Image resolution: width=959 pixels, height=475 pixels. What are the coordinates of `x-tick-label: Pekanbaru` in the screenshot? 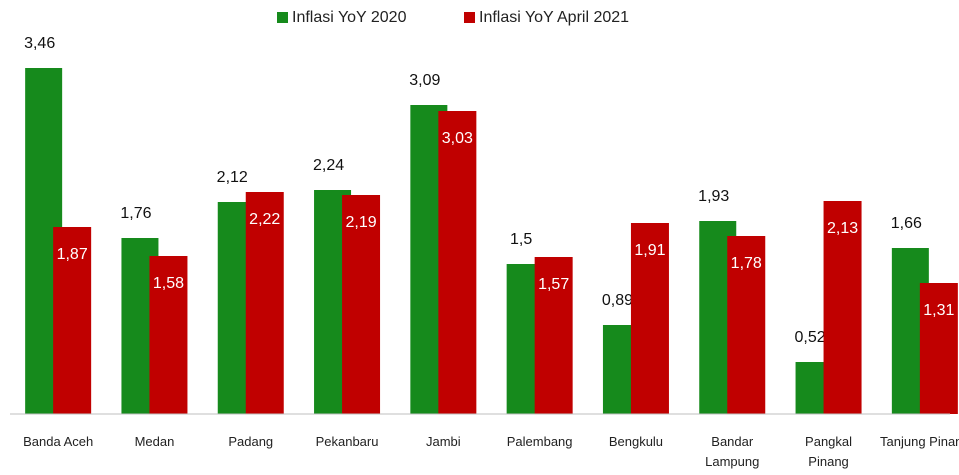 It's located at (347, 441).